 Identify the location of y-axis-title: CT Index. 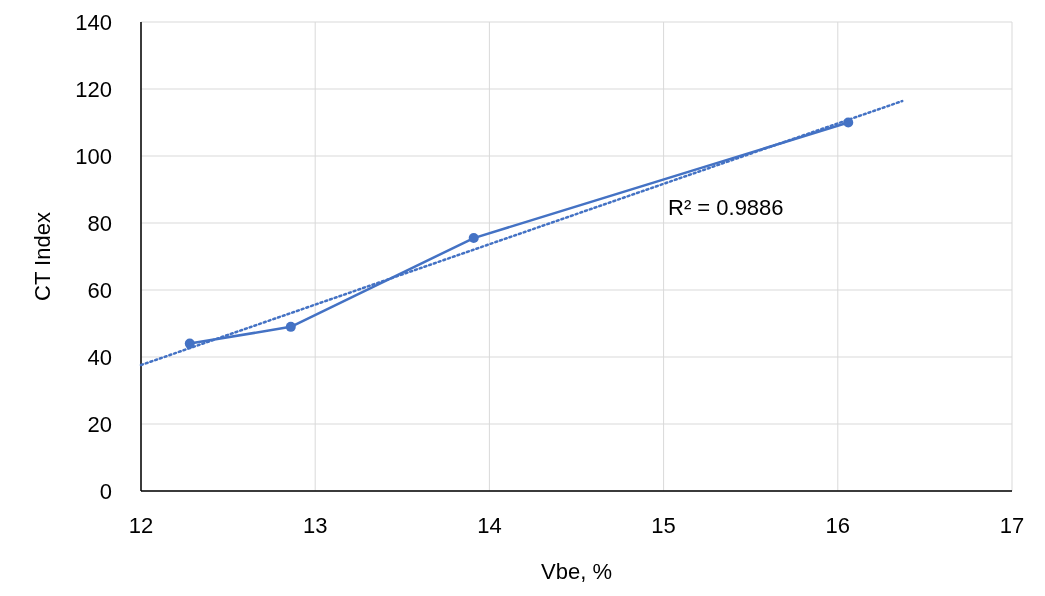
(42, 256).